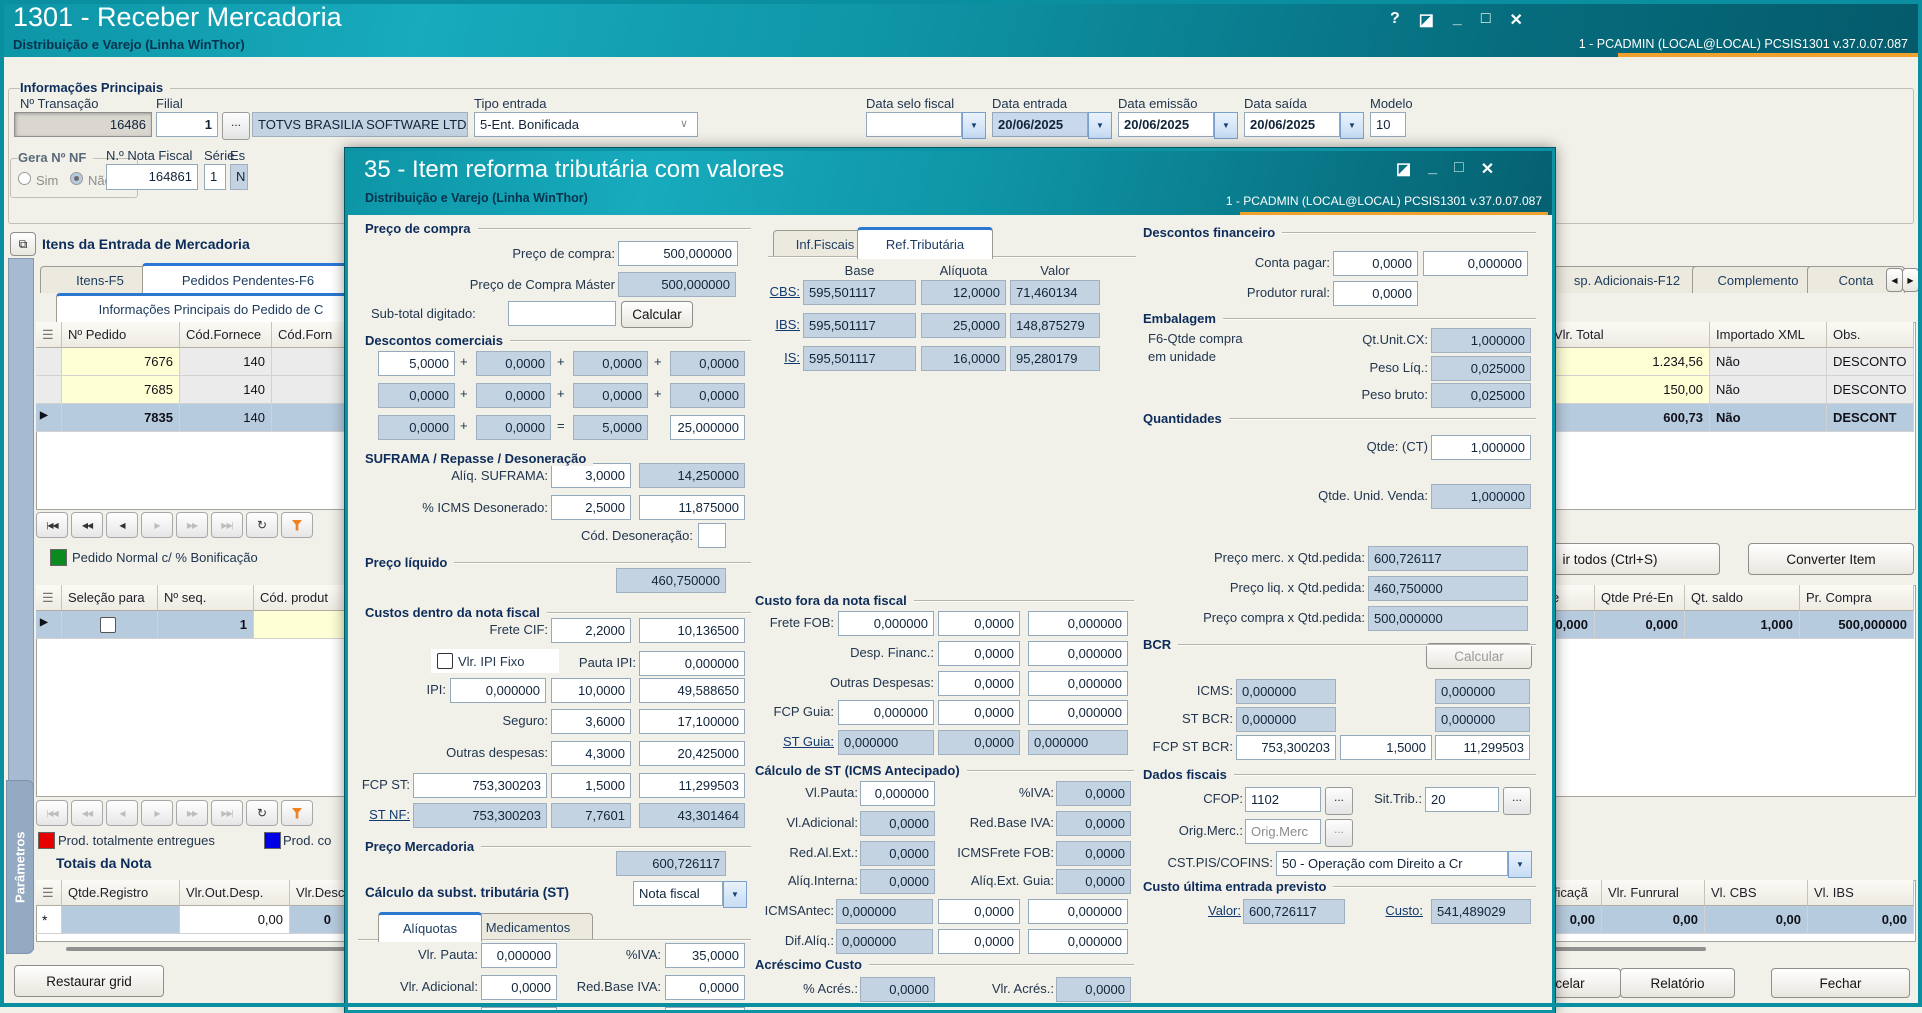 This screenshot has width=1922, height=1013. Describe the element at coordinates (1627, 279) in the screenshot. I see `tab-desp-adicionais-f12: sp. Adicionais-F12` at that location.